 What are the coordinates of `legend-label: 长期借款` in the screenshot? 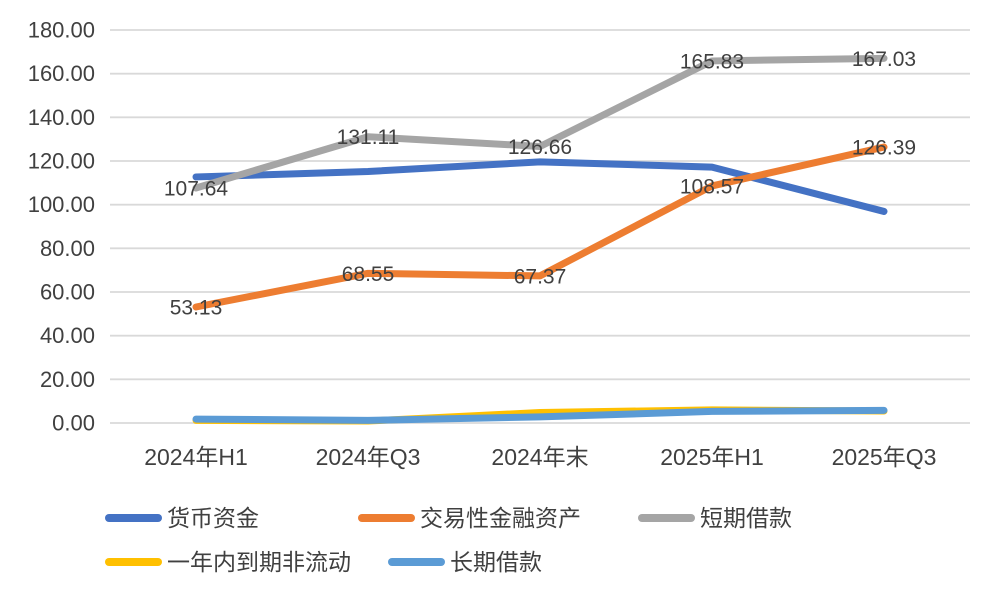 It's located at (496, 562).